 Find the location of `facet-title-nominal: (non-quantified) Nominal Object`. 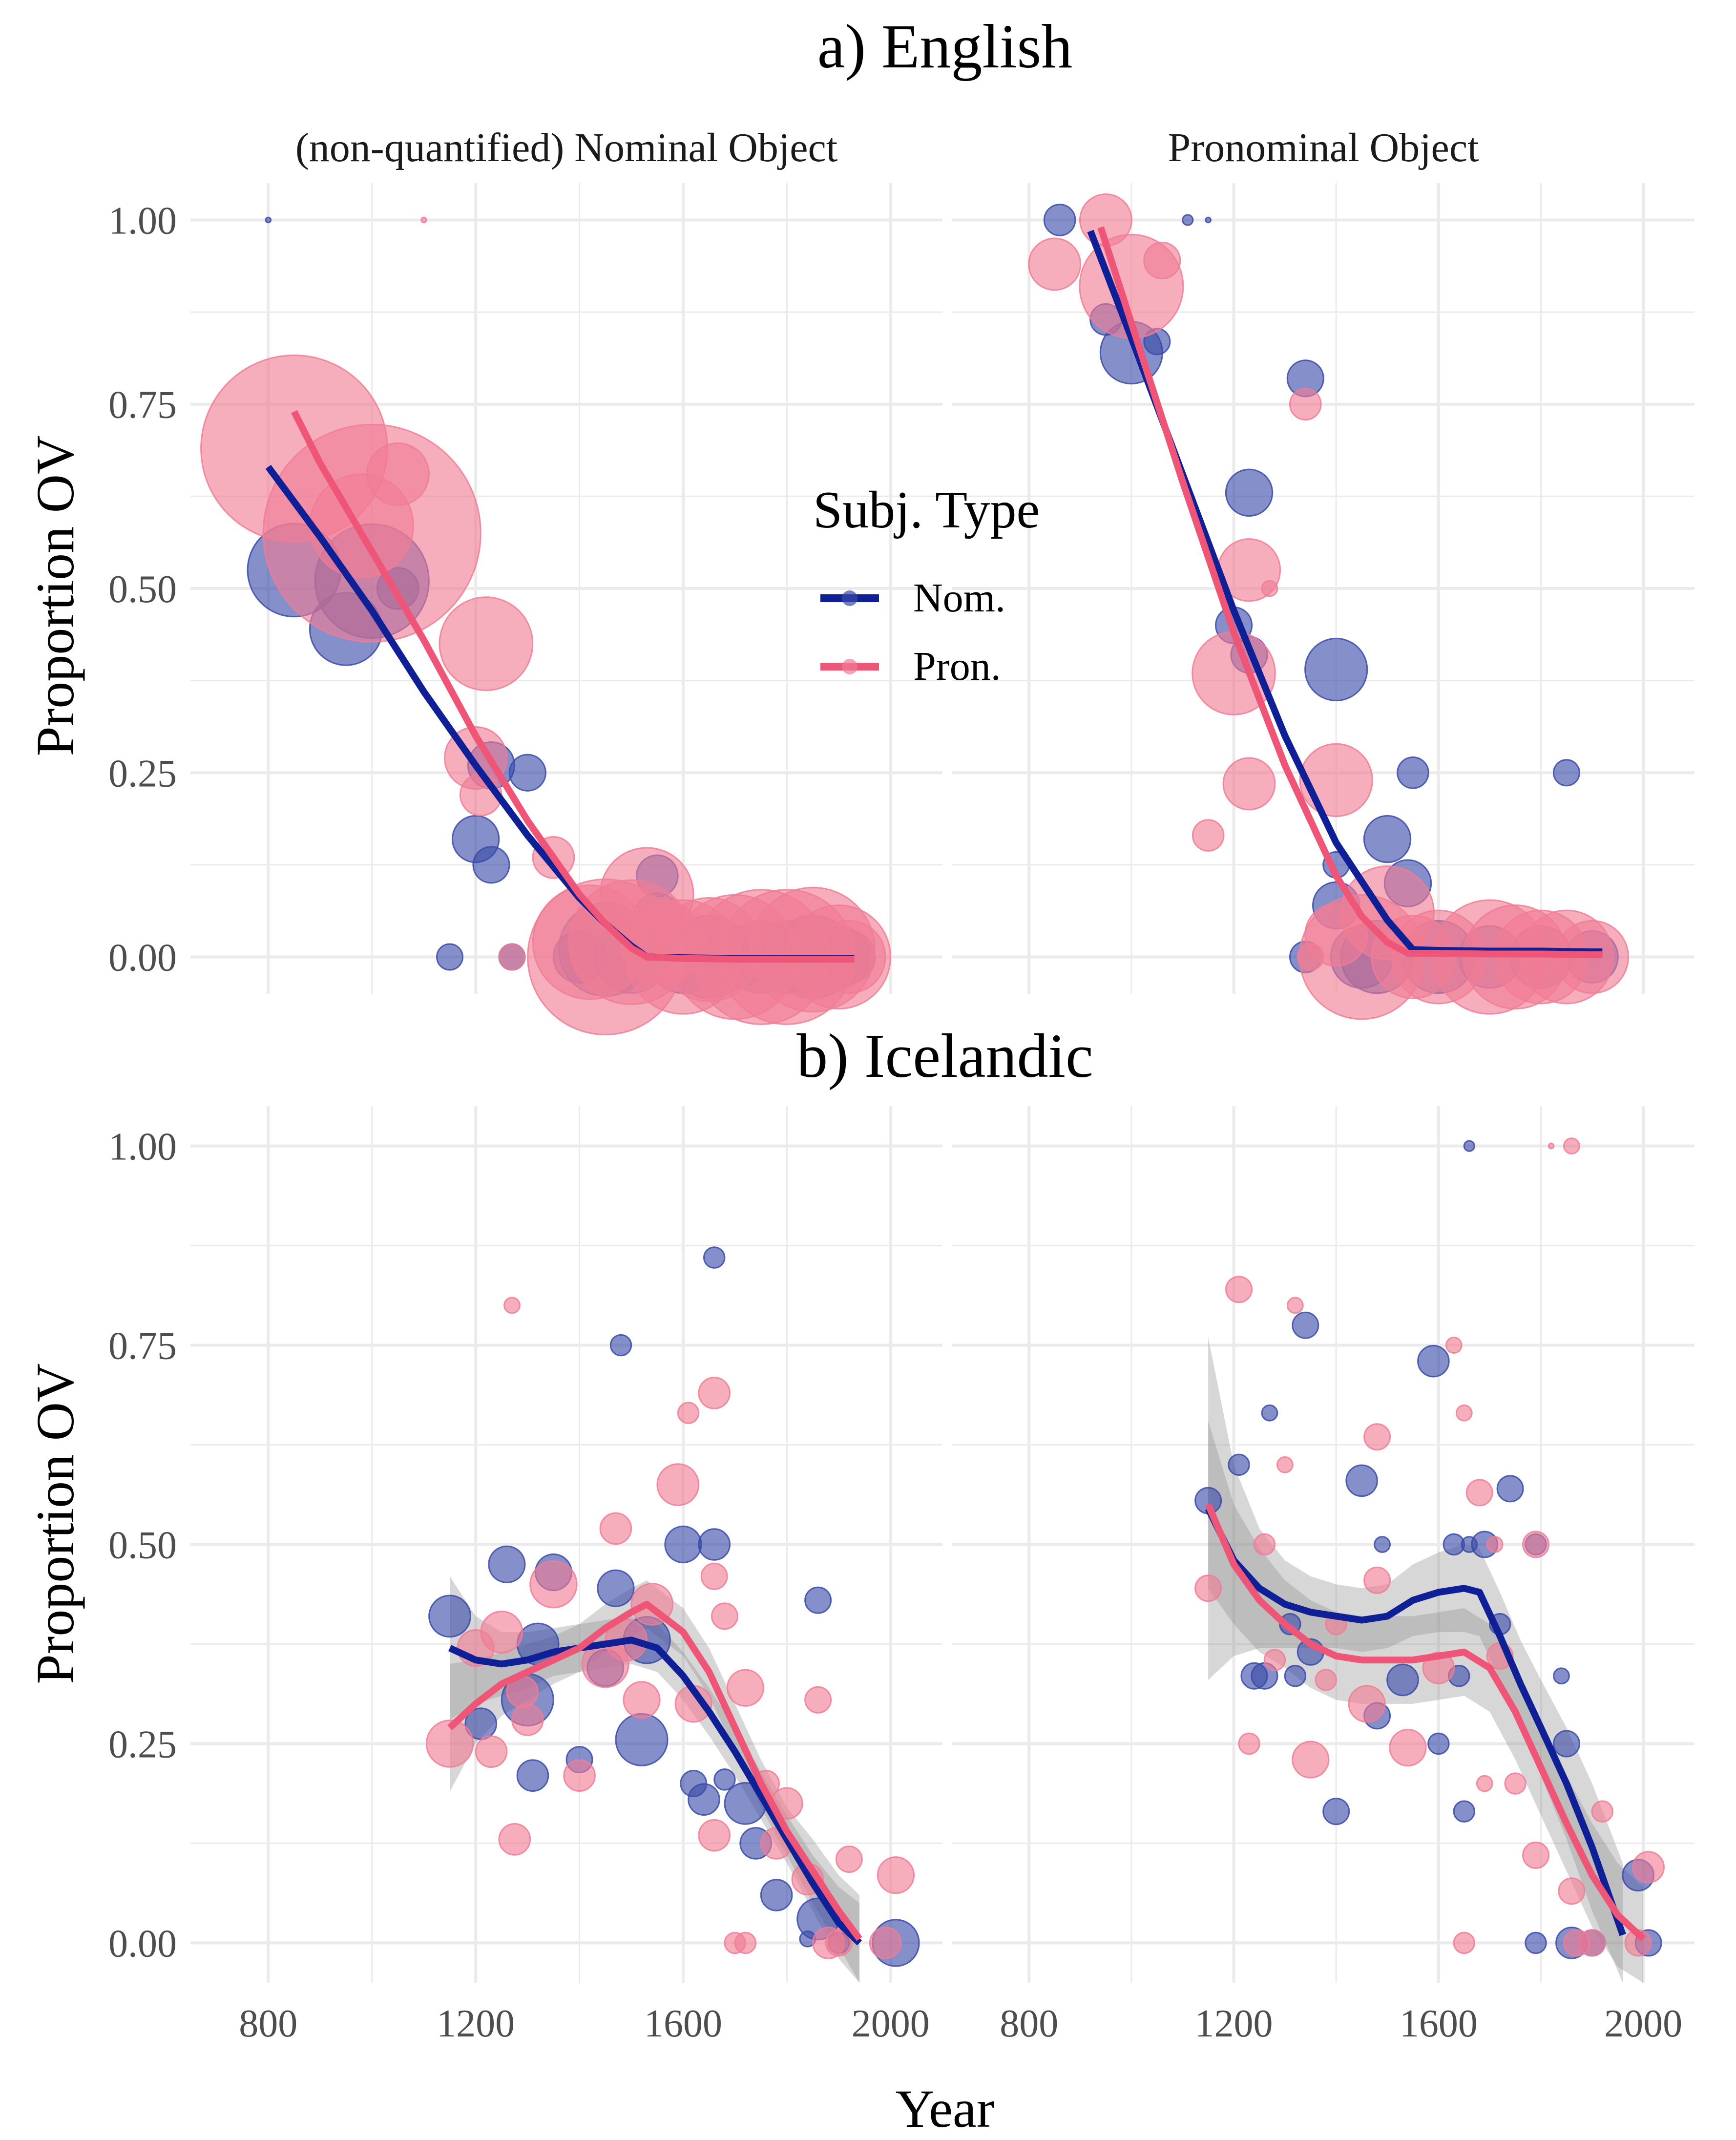

facet-title-nominal: (non-quantified) Nominal Object is located at coordinates (566, 147).